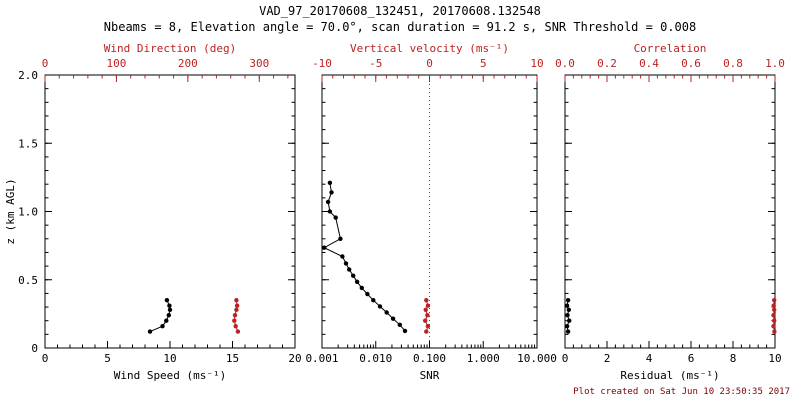 The height and width of the screenshot is (400, 800). What do you see at coordinates (430, 375) in the screenshot?
I see `x-axis-label: SNR` at bounding box center [430, 375].